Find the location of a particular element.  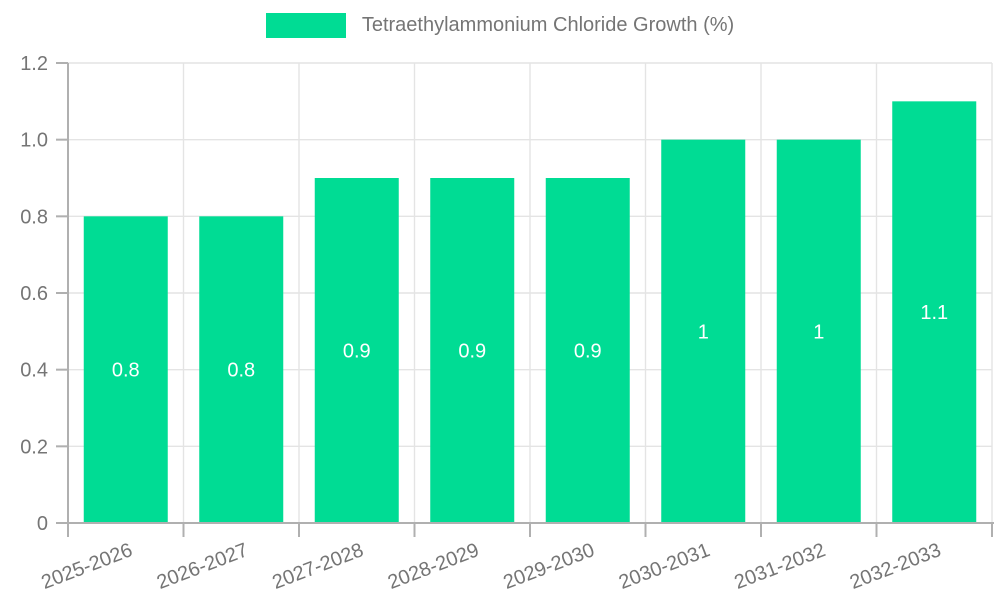

x-axis-tick-label: 2025-2026 is located at coordinates (86, 566).